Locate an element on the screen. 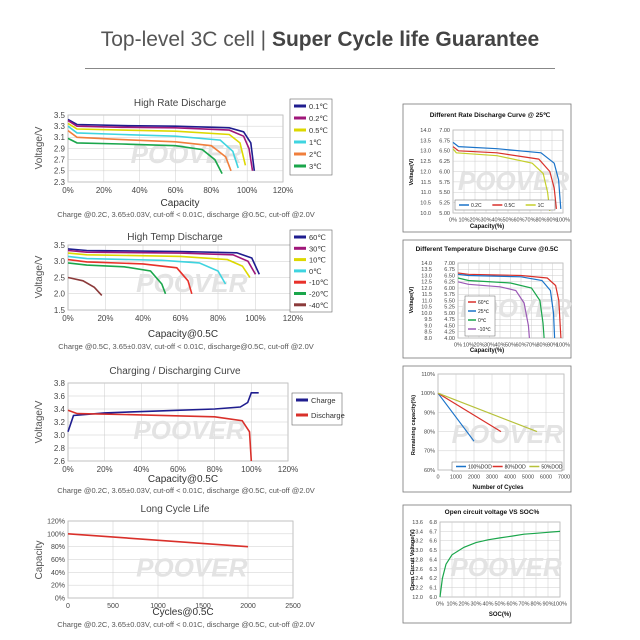 The width and height of the screenshot is (640, 640). y-tick-label: 2.8 is located at coordinates (60, 448).